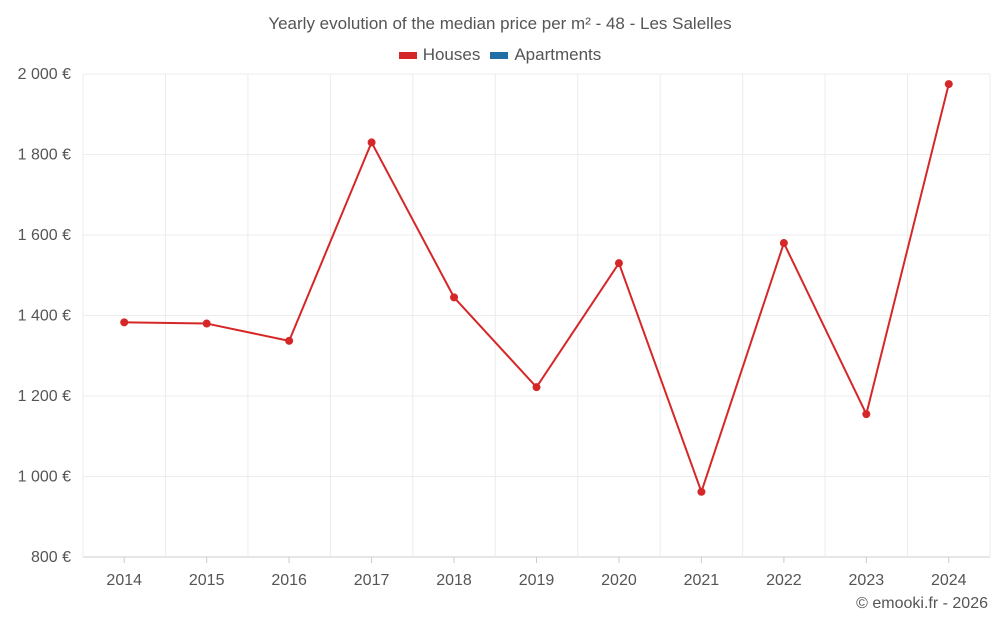 This screenshot has height=625, width=1000. Describe the element at coordinates (51, 557) in the screenshot. I see `y-tick-label: 800 €` at that location.